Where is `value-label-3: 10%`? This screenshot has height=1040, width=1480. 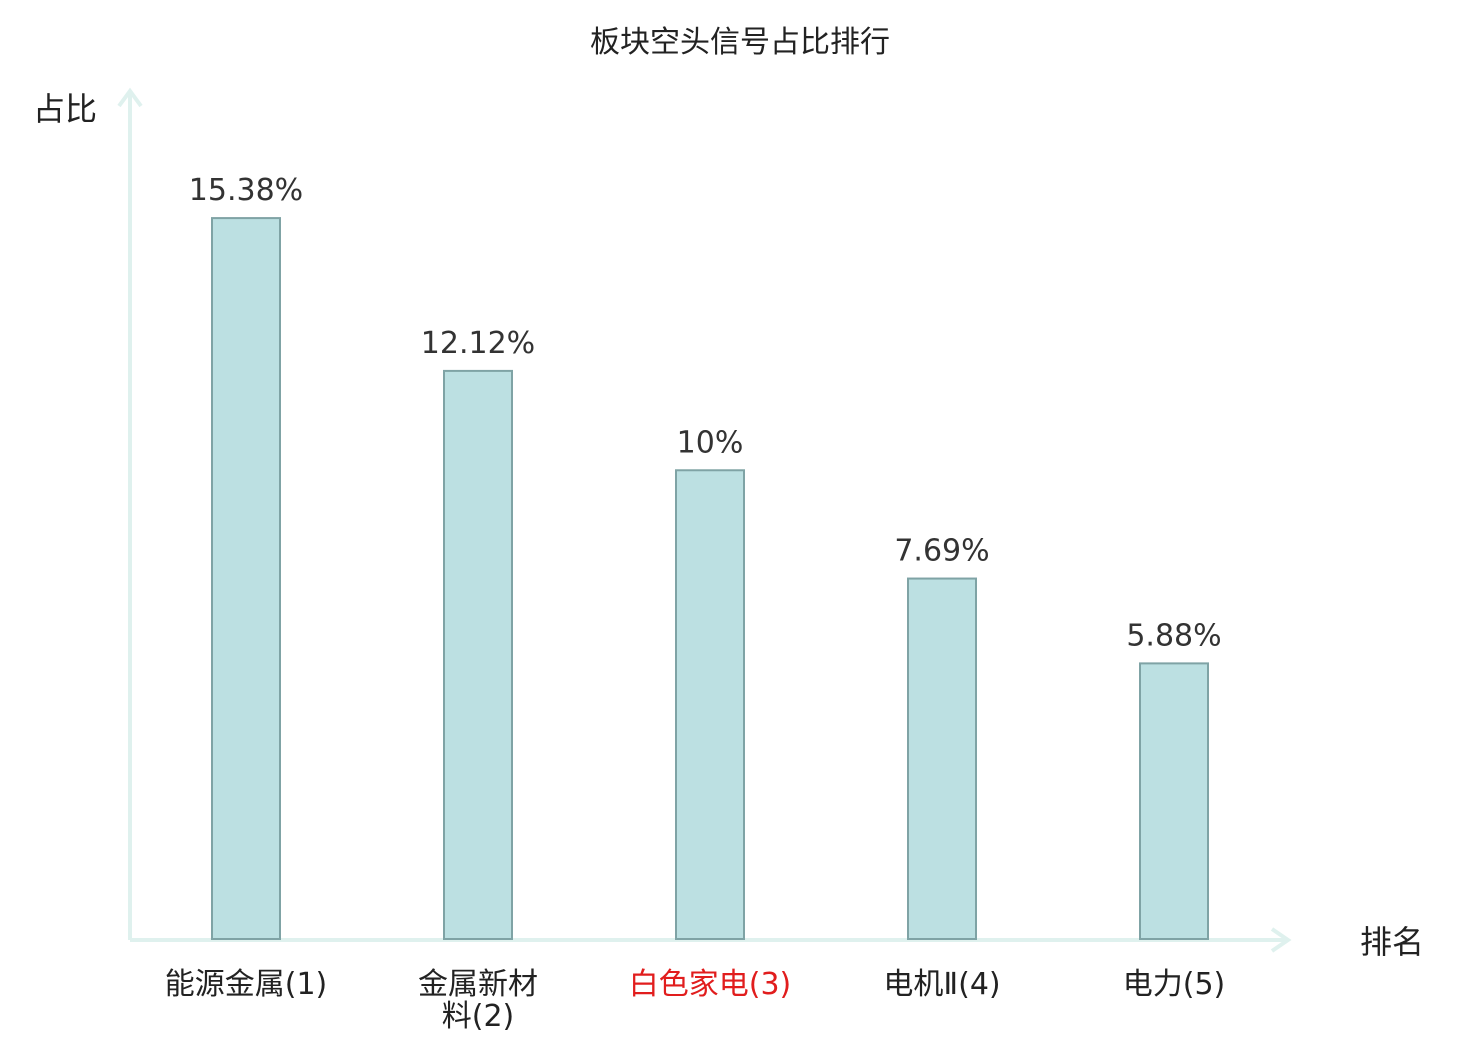
value-label-3: 10% is located at coordinates (710, 442).